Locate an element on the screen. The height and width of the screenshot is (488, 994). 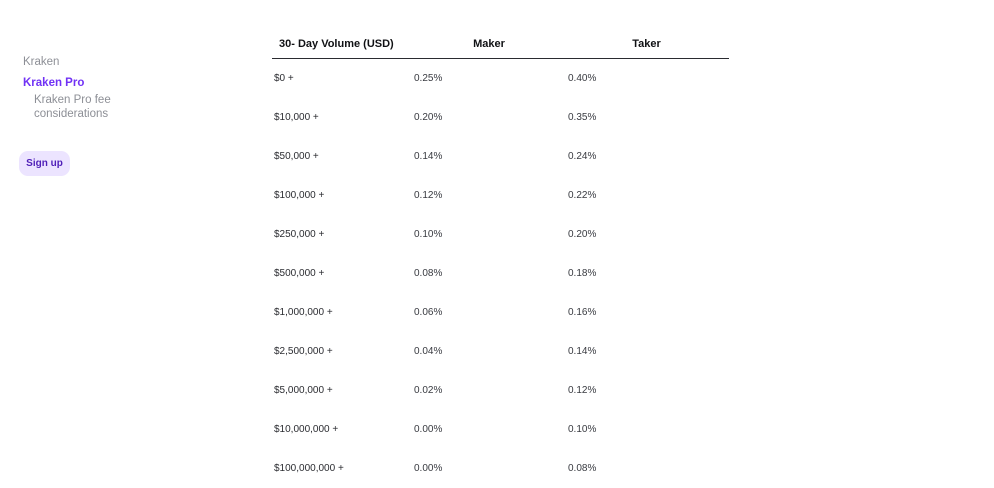
table-row: $5,000,000 + 0.02% 0.12% is located at coordinates (500, 390).